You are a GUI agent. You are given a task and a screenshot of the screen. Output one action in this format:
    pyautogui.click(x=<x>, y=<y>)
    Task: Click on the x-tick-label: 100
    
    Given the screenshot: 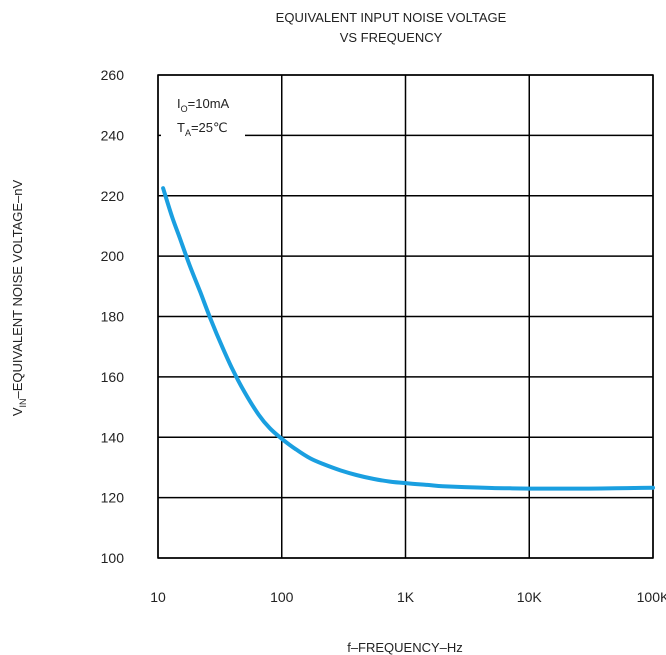 What is the action you would take?
    pyautogui.click(x=282, y=597)
    